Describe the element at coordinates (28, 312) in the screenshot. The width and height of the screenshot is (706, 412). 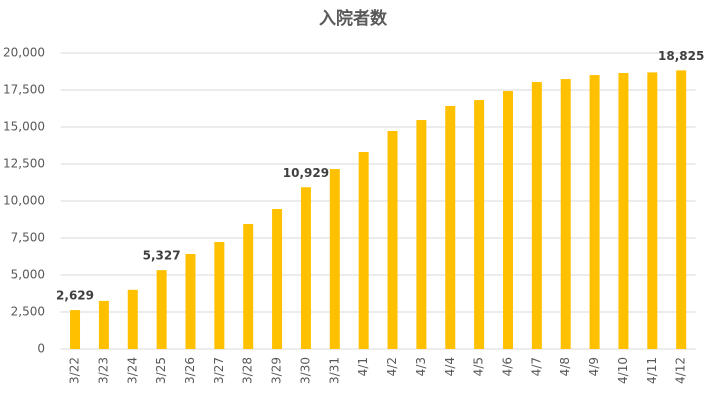
I see `y-tick-label: 2,500` at that location.